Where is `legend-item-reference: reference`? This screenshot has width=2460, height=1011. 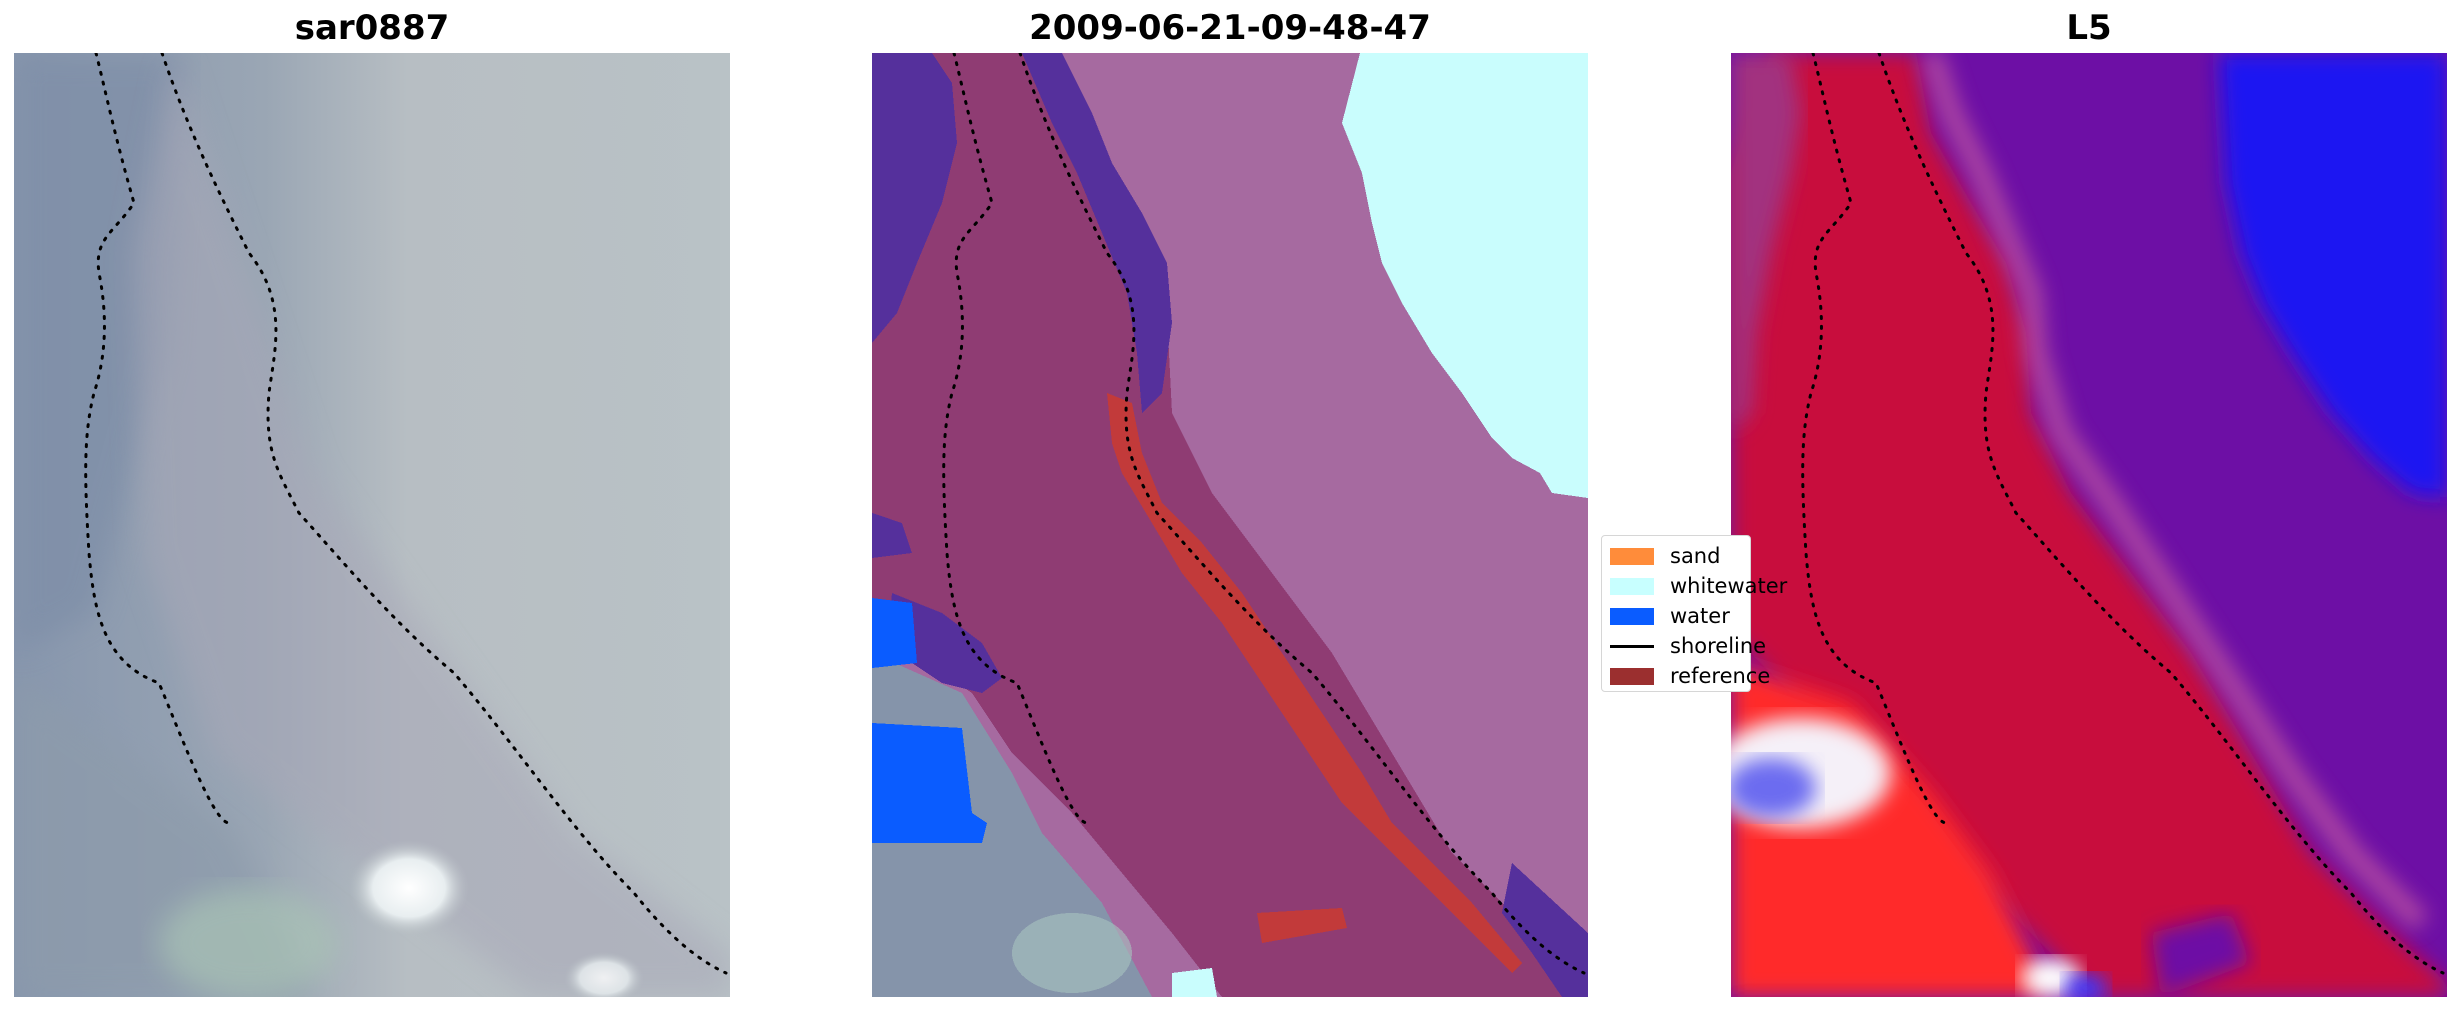
legend-item-reference: reference is located at coordinates (1690, 676).